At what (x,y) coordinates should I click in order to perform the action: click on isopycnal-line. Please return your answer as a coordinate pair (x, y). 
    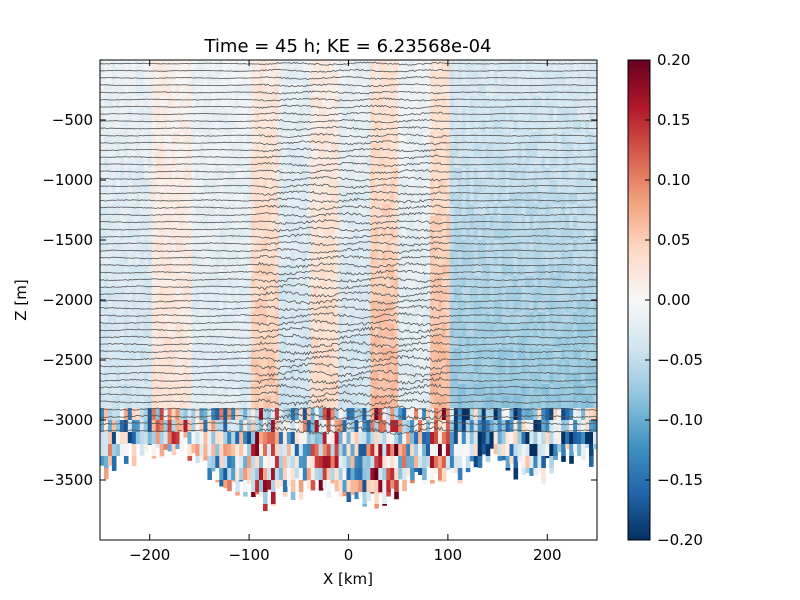
    Looking at the image, I should click on (348, 344).